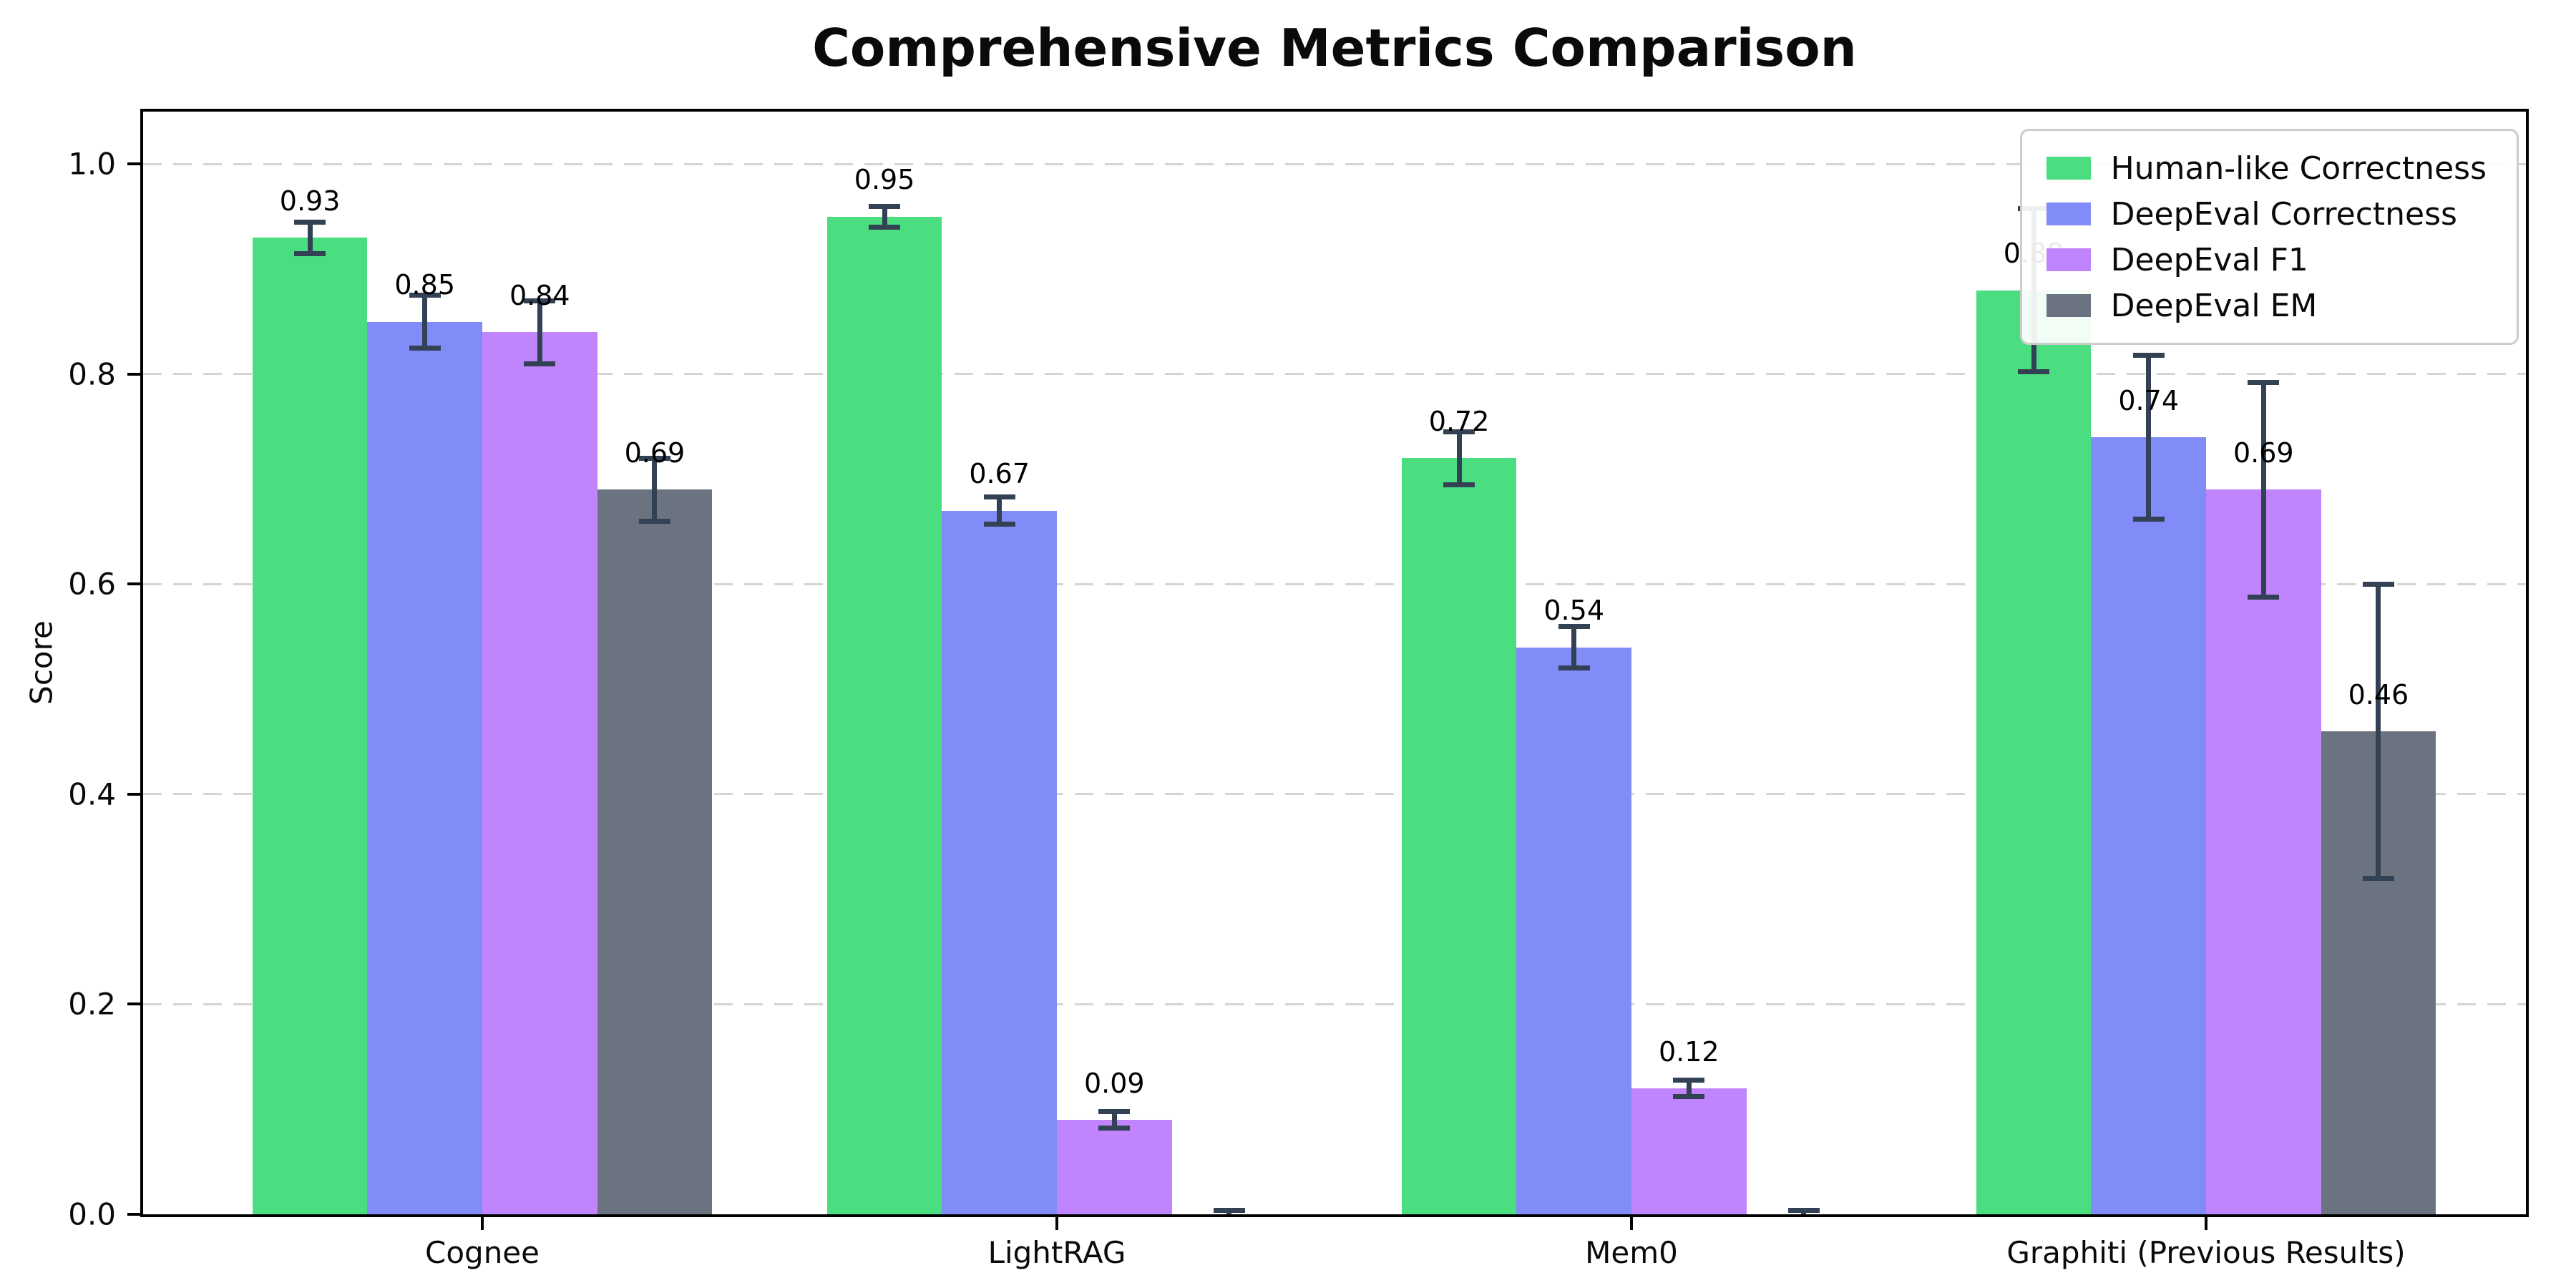 This screenshot has height=1288, width=2576. What do you see at coordinates (2148, 400) in the screenshot?
I see `bar-value-label: 0.74` at bounding box center [2148, 400].